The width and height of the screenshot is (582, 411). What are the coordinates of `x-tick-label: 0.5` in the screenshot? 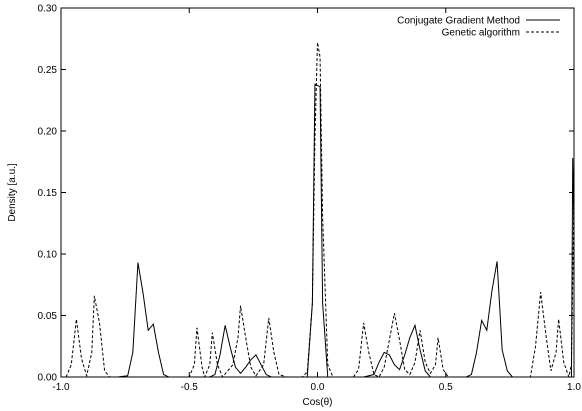 It's located at (446, 387).